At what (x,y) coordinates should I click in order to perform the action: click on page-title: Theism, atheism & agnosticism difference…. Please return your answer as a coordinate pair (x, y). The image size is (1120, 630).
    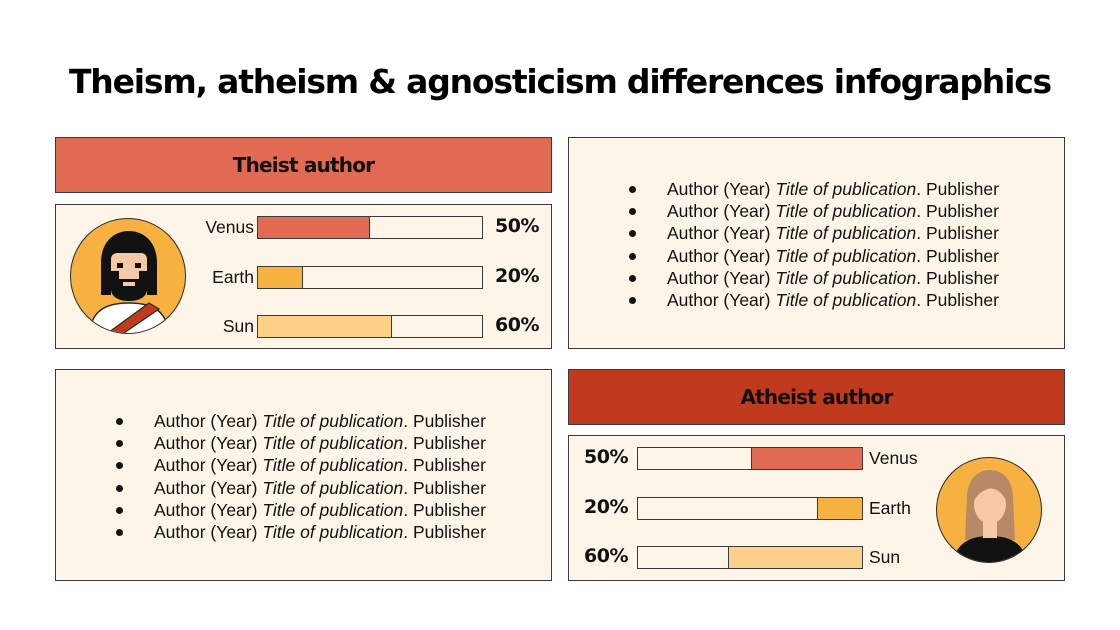
    Looking at the image, I should click on (560, 81).